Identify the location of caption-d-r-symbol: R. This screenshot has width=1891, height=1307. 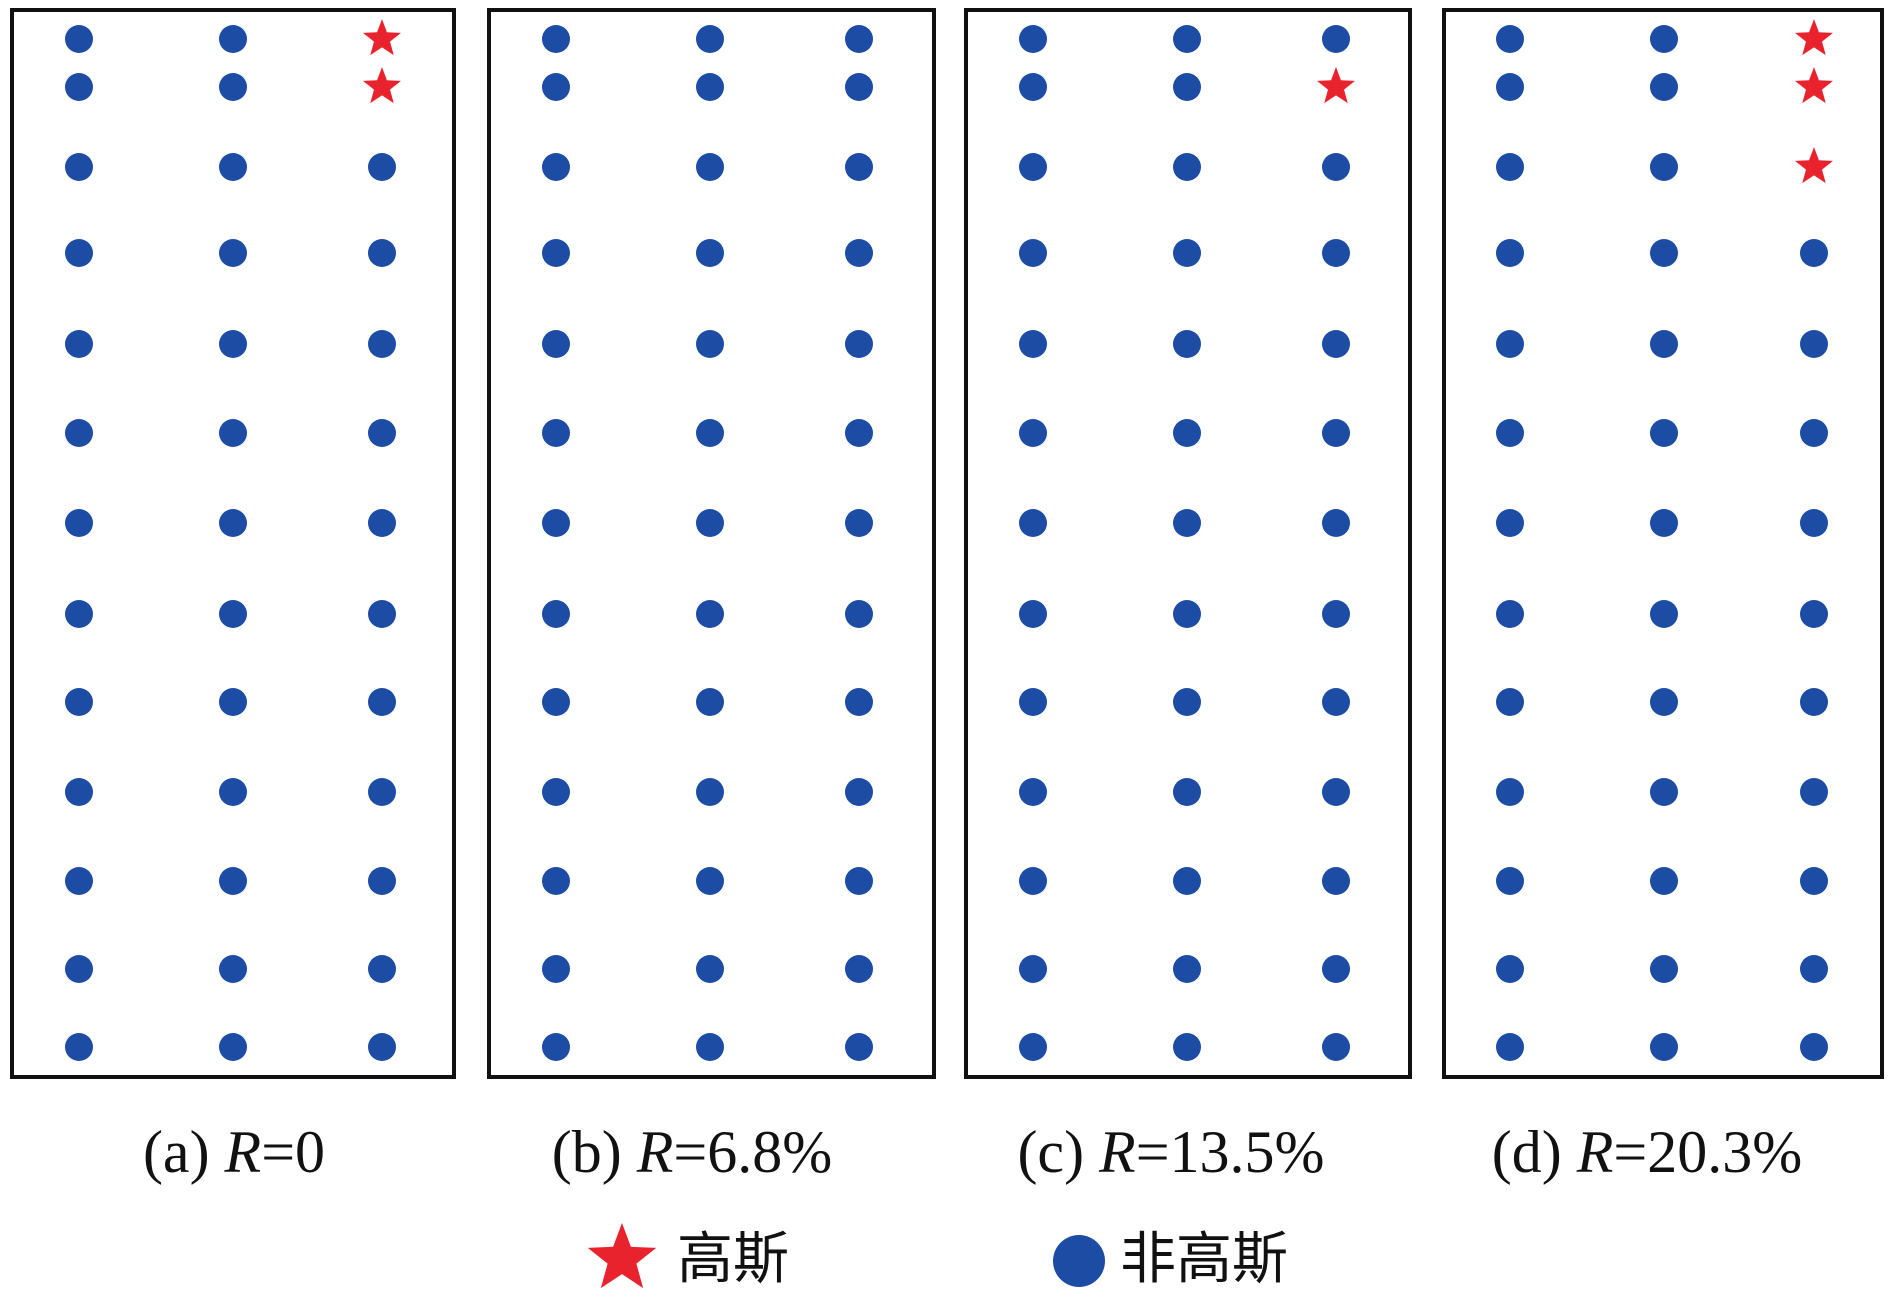
(1595, 1152).